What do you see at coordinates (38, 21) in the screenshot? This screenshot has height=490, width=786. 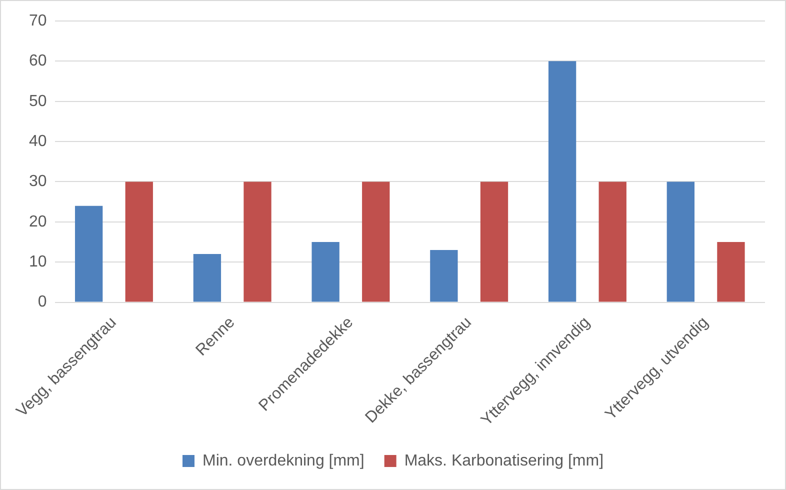 I see `y-tick-label: 70` at bounding box center [38, 21].